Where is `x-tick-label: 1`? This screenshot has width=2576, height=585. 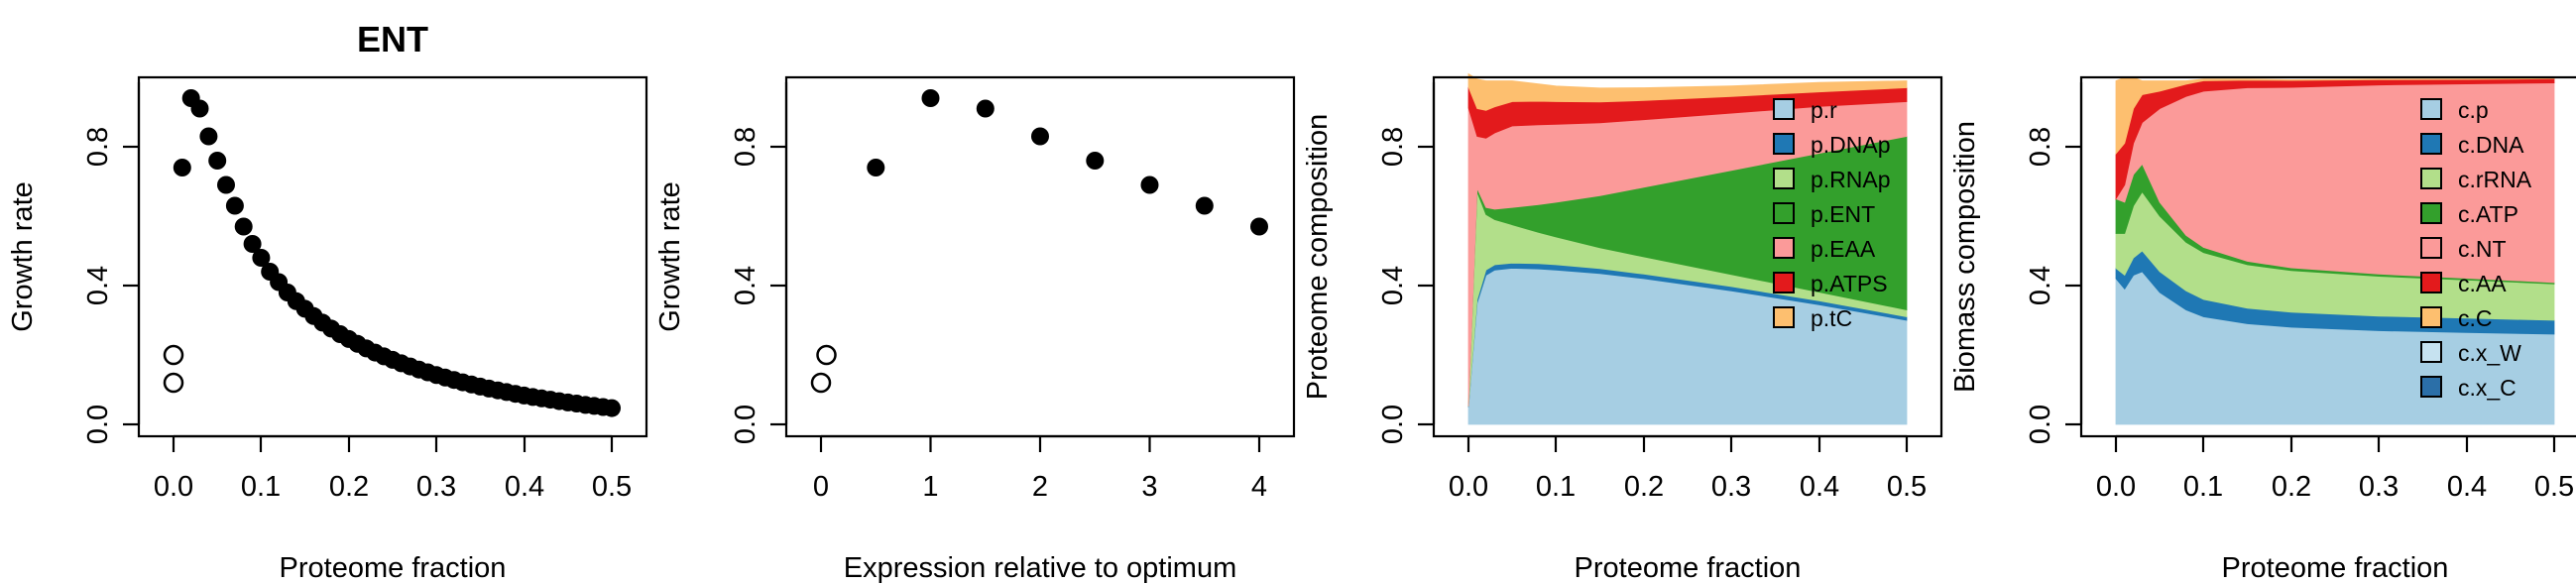 x-tick-label: 1 is located at coordinates (930, 487).